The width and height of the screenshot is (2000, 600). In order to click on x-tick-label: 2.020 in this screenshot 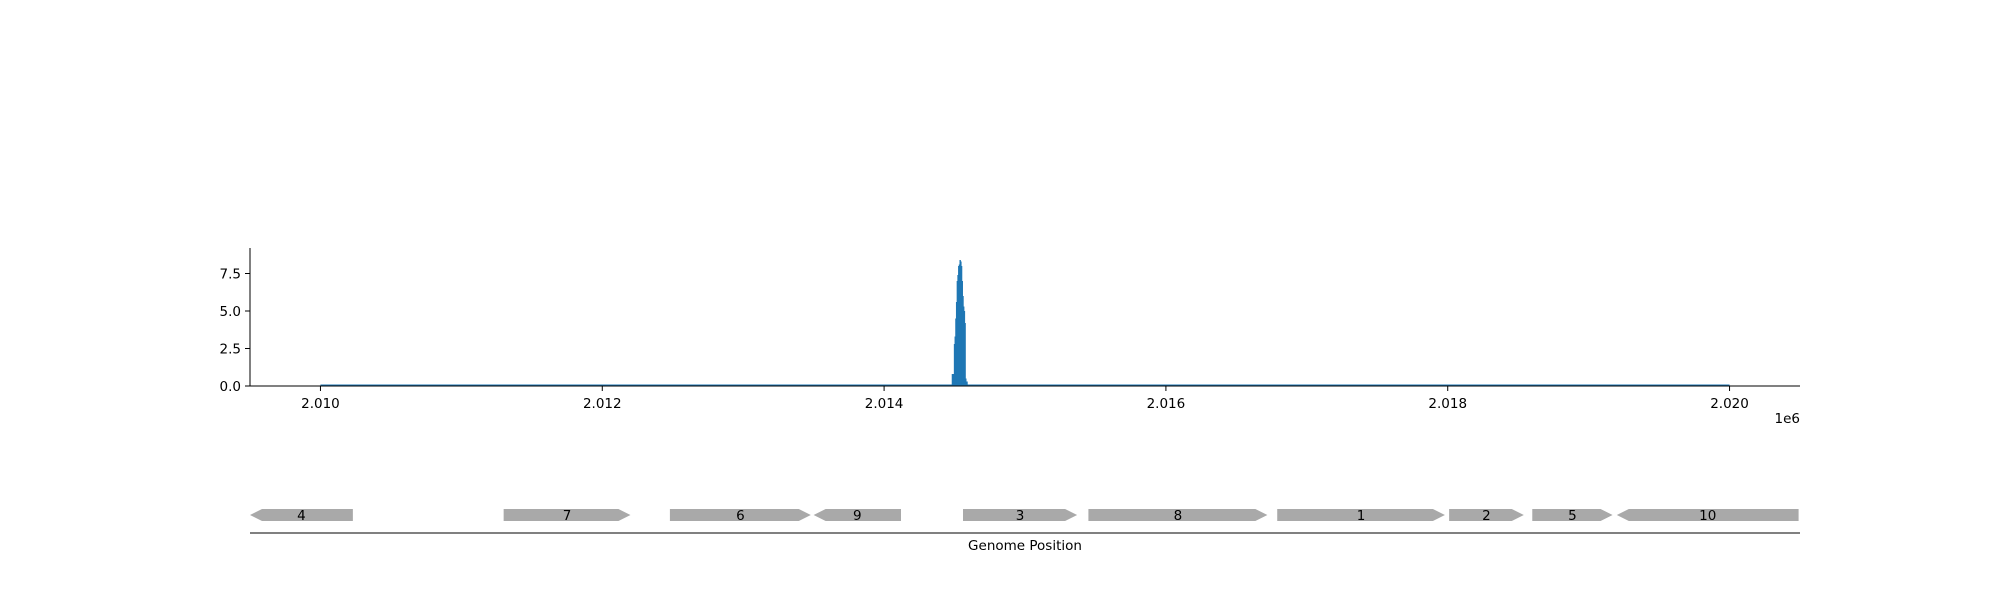, I will do `click(1729, 404)`.